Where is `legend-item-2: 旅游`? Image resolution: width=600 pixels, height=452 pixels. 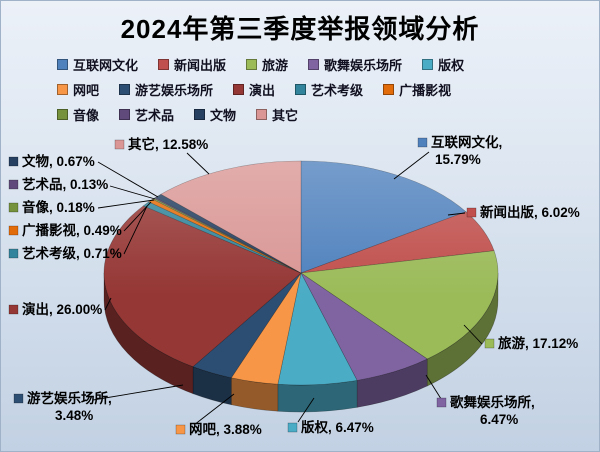
legend-item-2: 旅游 is located at coordinates (267, 64).